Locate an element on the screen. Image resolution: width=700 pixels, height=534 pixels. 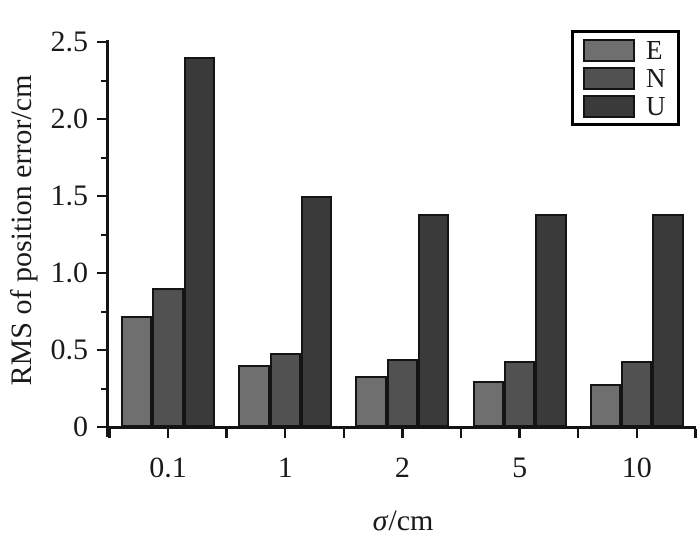
y-tick-label: 2.0 is located at coordinates (69, 118).